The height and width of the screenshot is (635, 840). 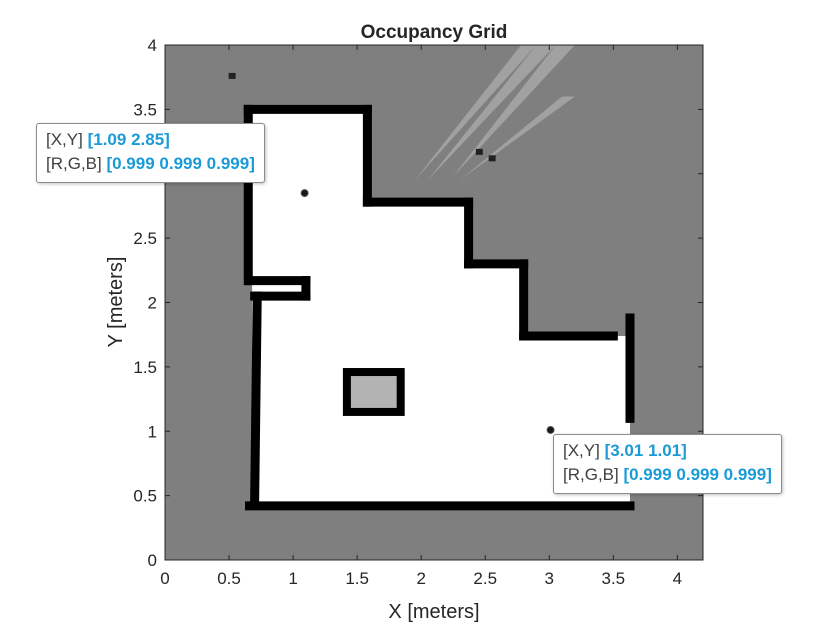 I want to click on y-tick-label: 3.5, so click(x=145, y=109).